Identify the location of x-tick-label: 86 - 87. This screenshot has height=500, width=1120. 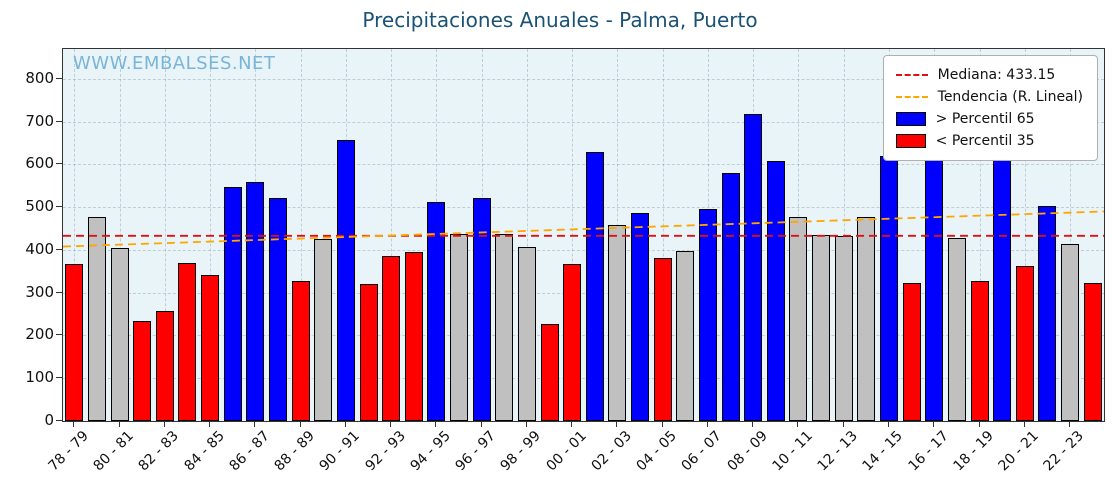
(249, 451).